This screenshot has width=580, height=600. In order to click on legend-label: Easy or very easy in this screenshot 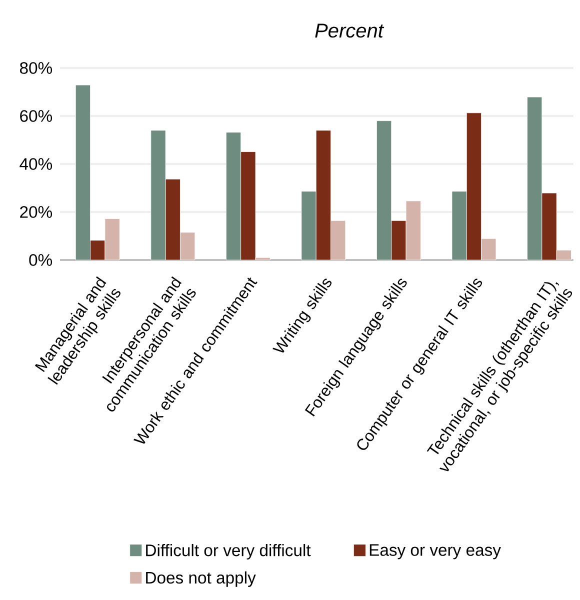, I will do `click(435, 552)`.